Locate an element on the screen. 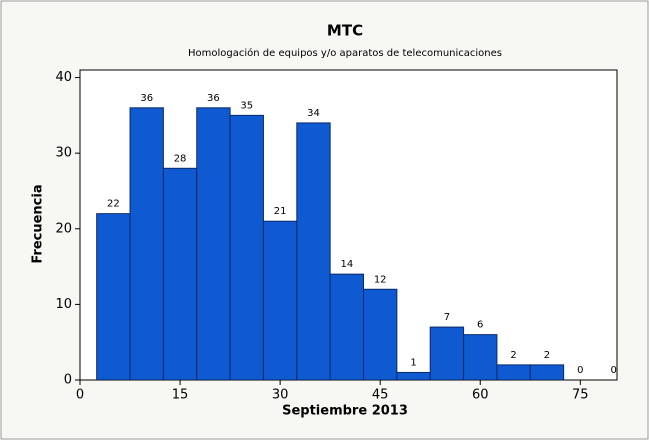  x-tick-label: 75 is located at coordinates (580, 395).